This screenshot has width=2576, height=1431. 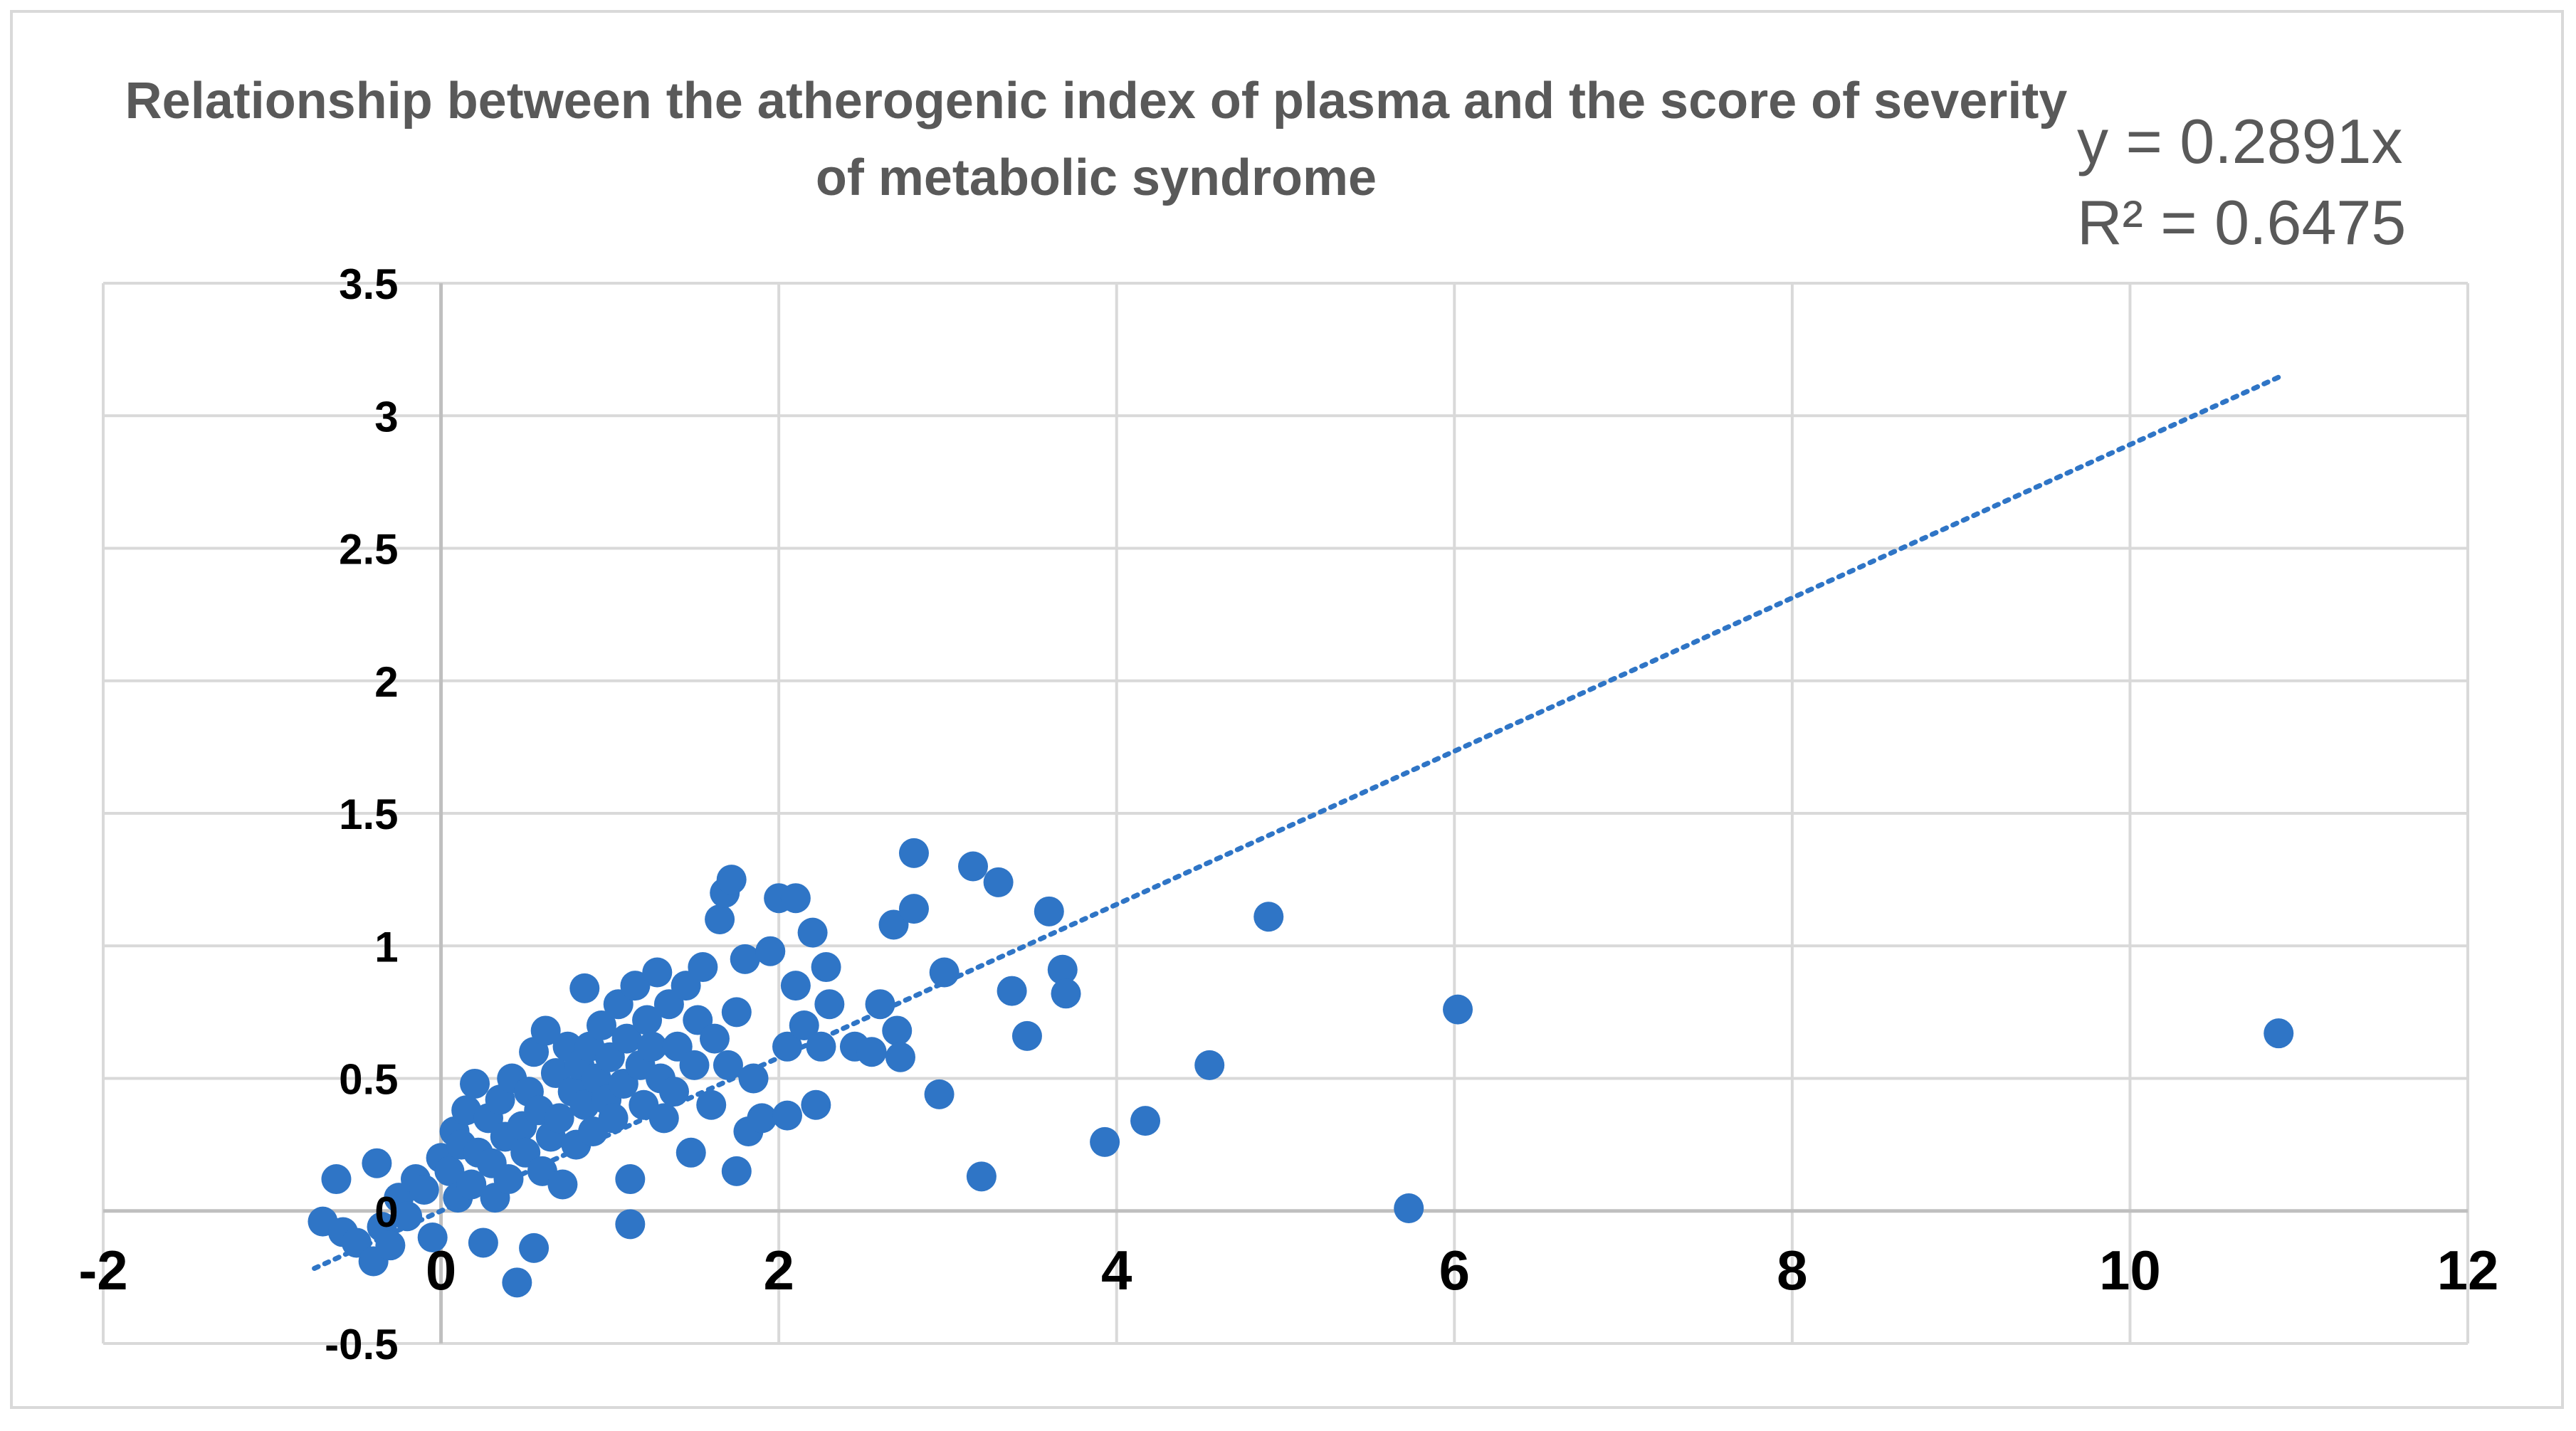 What do you see at coordinates (386, 417) in the screenshot?
I see `y-tick-label: 3` at bounding box center [386, 417].